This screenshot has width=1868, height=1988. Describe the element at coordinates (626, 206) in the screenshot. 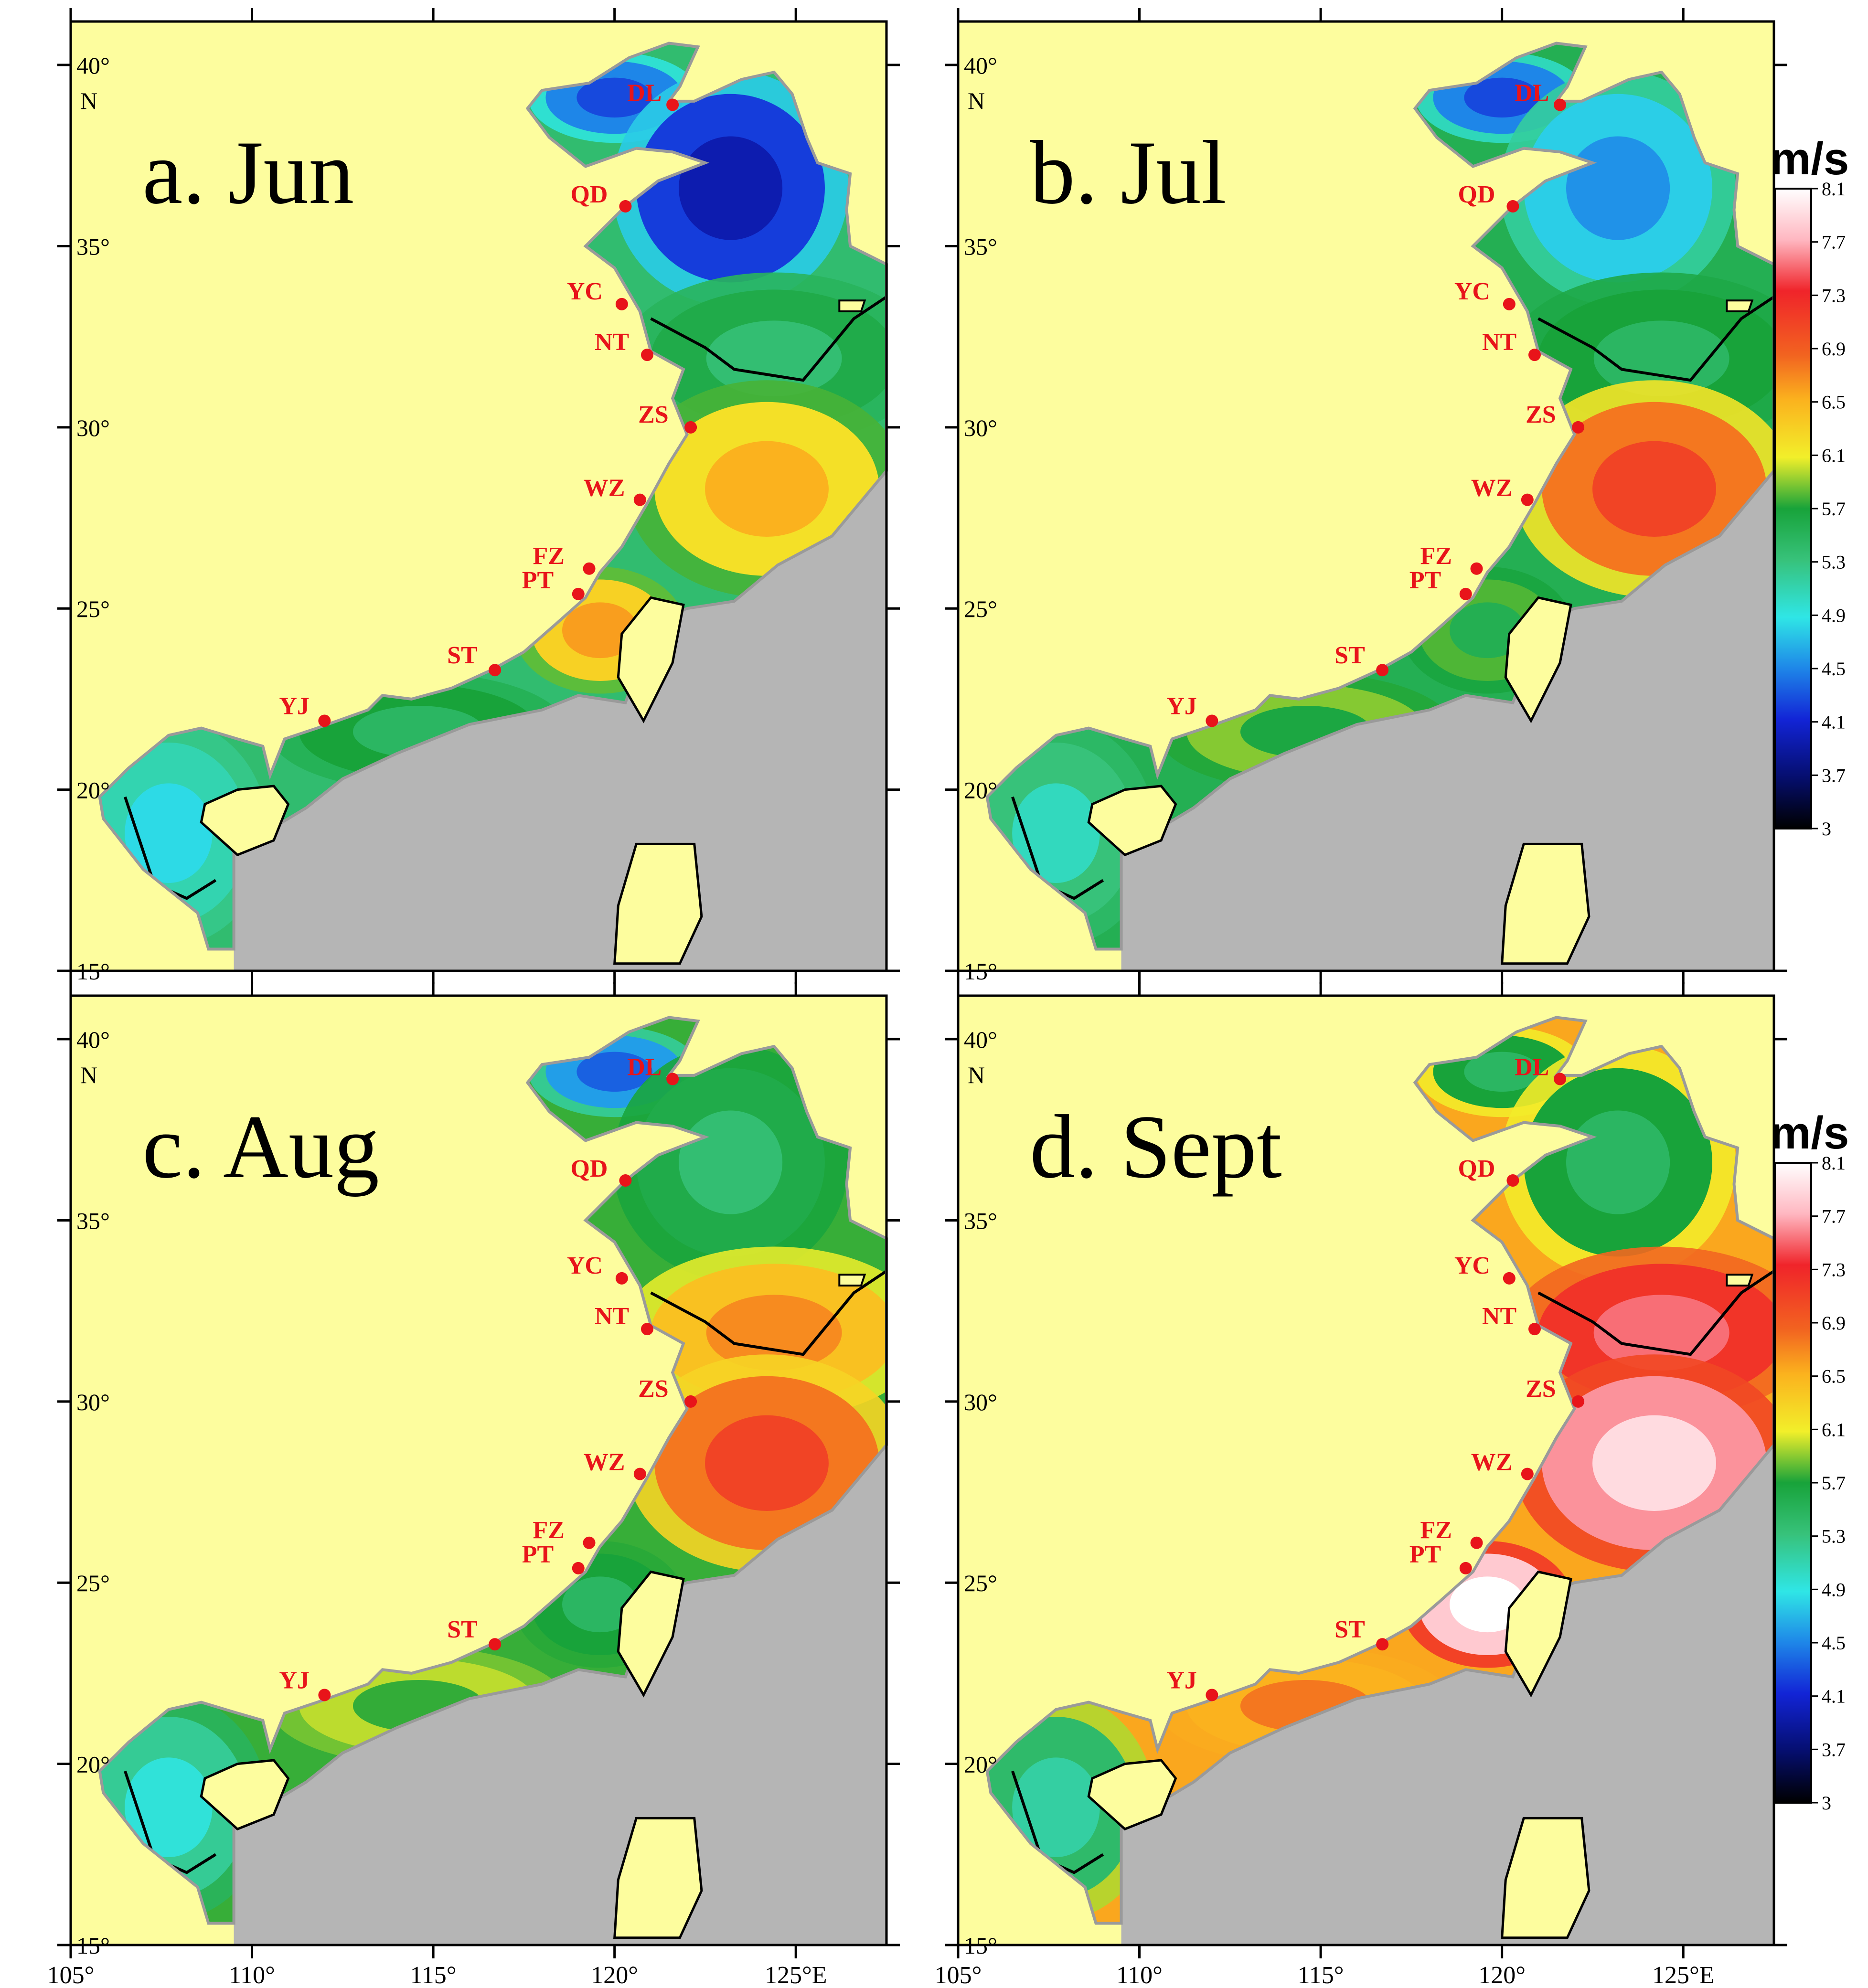

I see `station-marker-qd` at that location.